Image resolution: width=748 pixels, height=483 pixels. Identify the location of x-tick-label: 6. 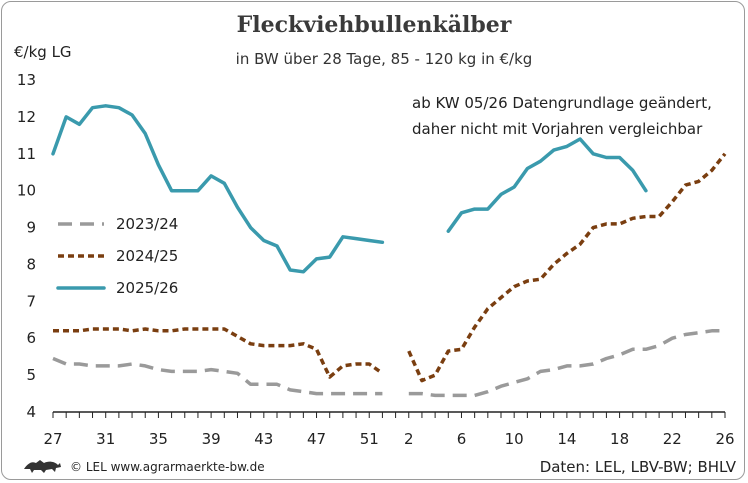
(462, 439).